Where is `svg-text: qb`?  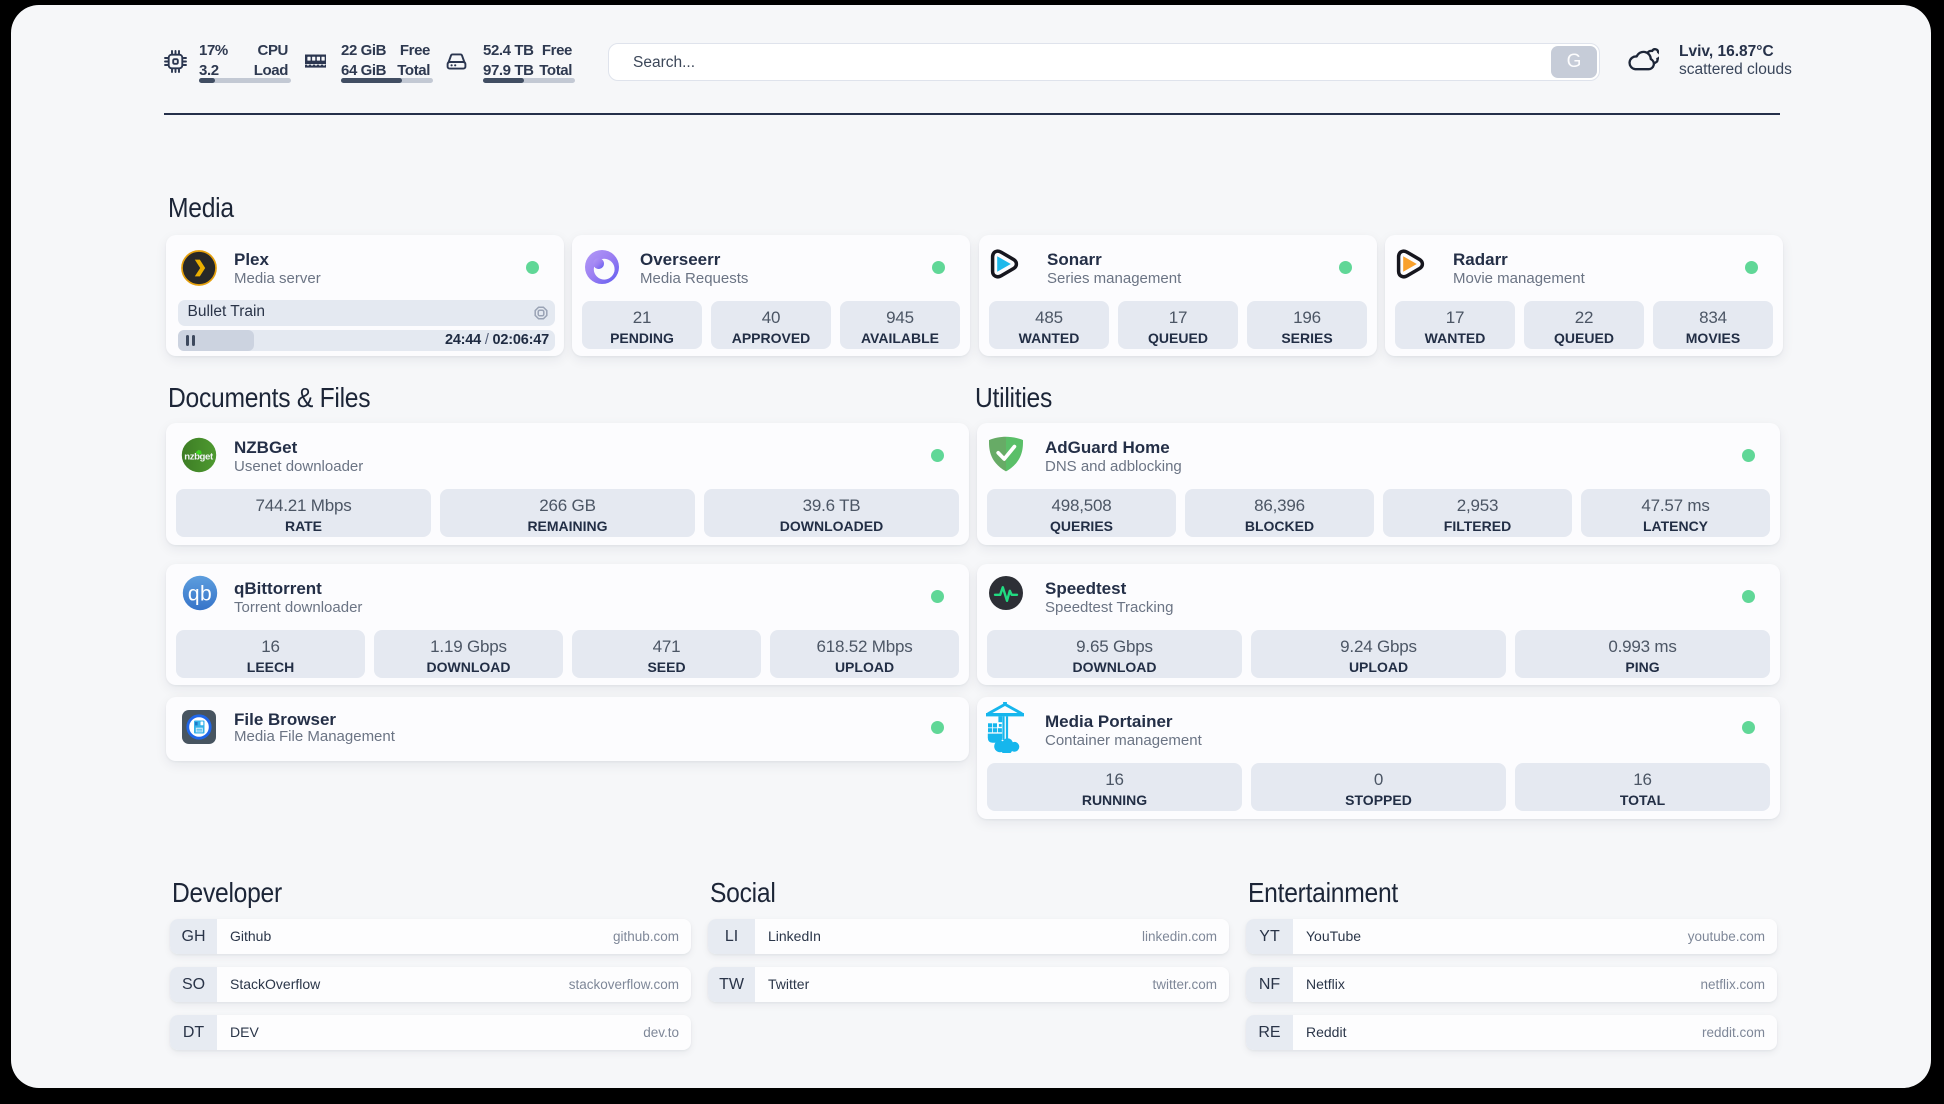 svg-text: qb is located at coordinates (200, 594).